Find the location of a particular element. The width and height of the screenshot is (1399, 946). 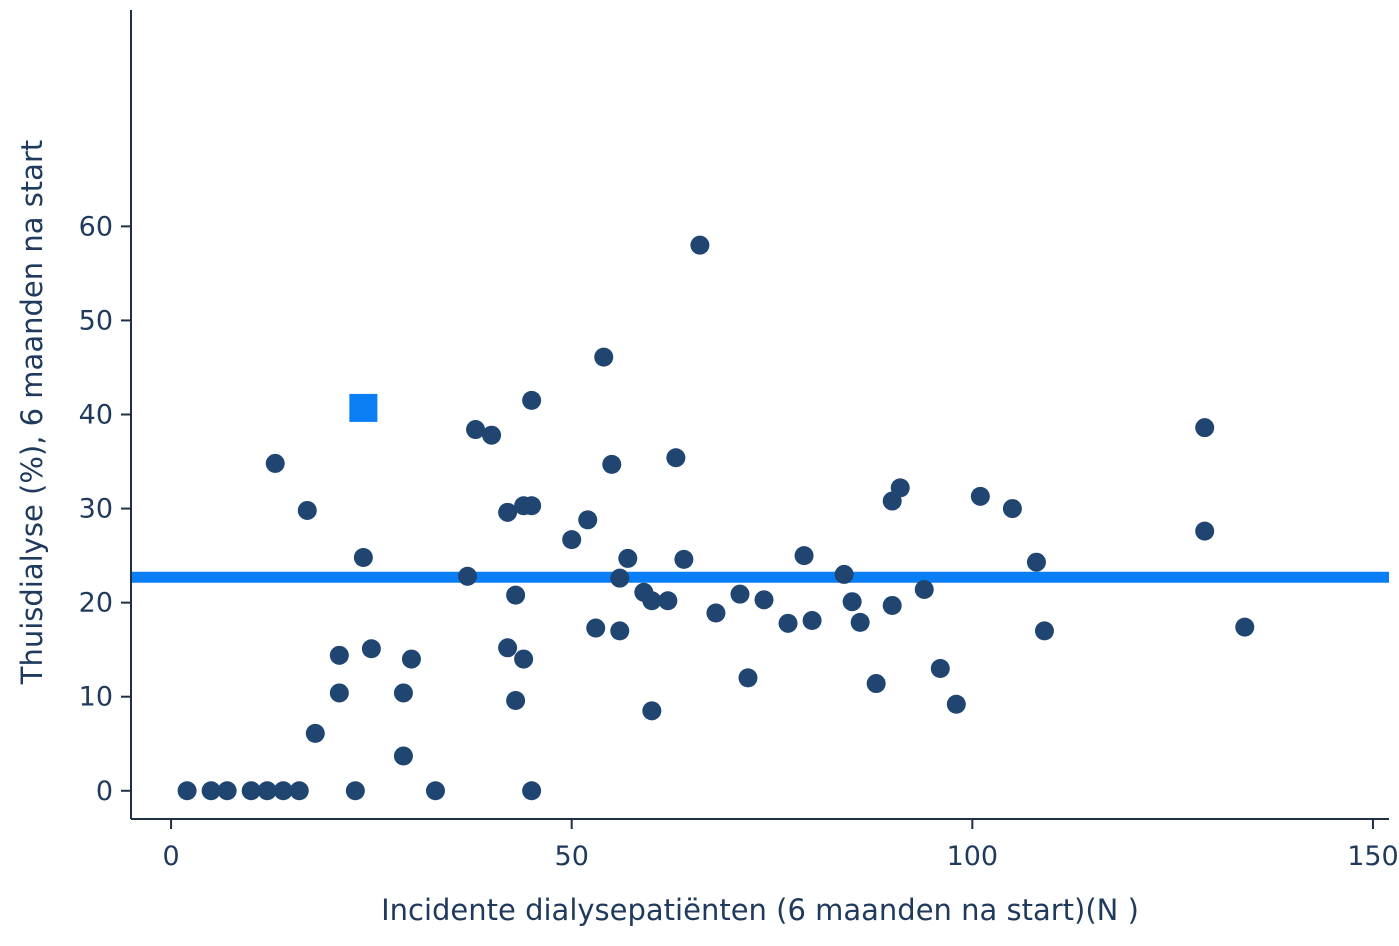

highlight-point is located at coordinates (363, 407).